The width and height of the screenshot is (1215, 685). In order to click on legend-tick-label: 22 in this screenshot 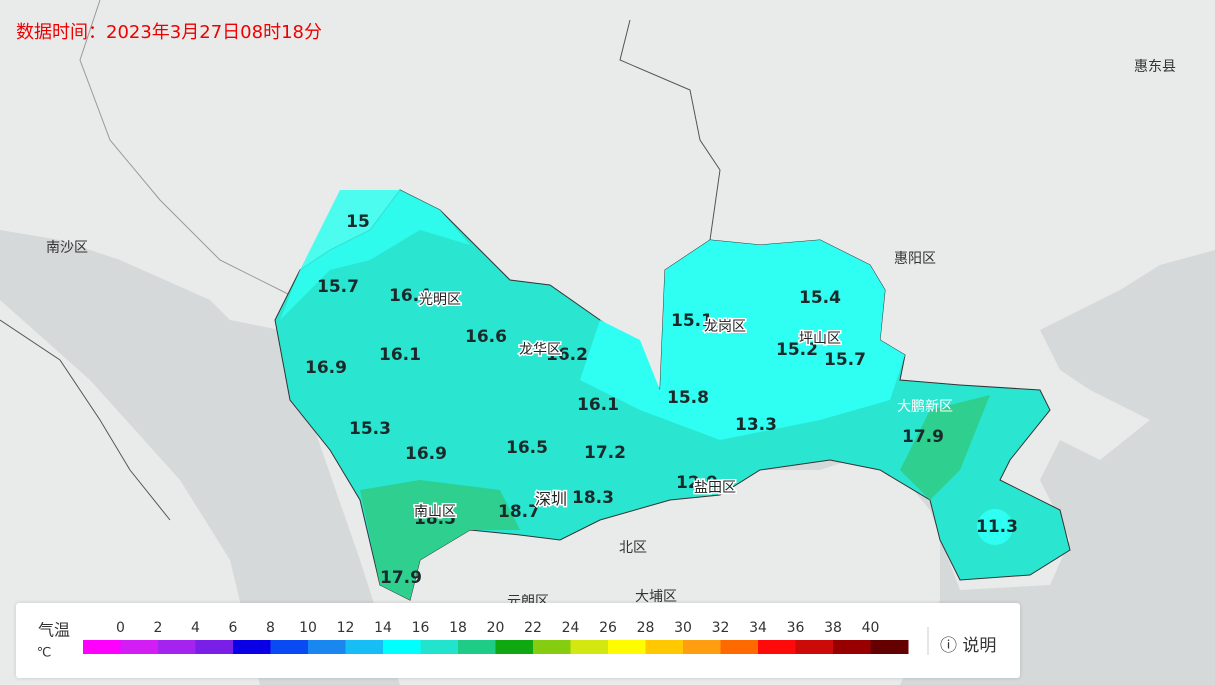, I will do `click(533, 628)`.